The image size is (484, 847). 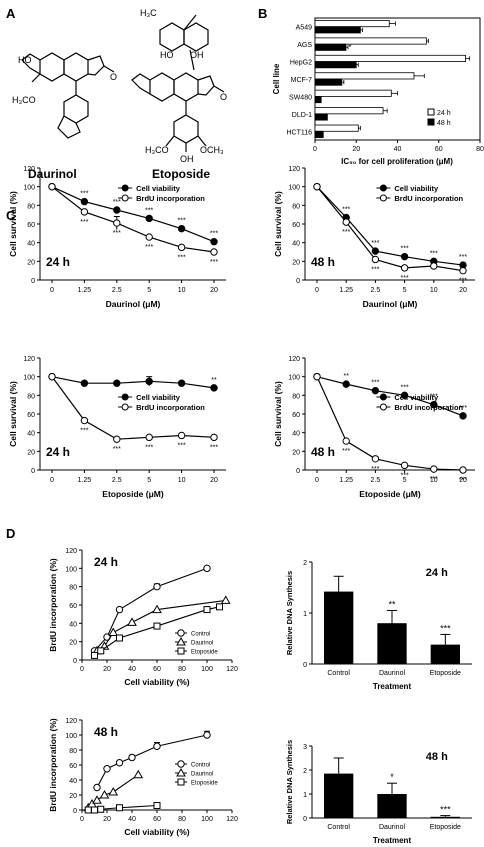 What do you see at coordinates (106, 562) in the screenshot?
I see `panel-time-label: 24 h` at bounding box center [106, 562].